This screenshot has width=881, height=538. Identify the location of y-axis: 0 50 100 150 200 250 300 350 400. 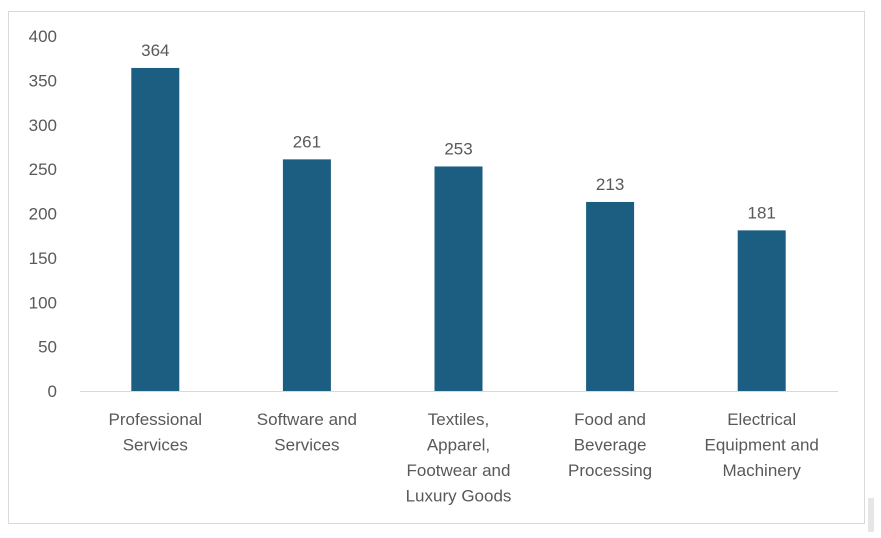
(43, 214).